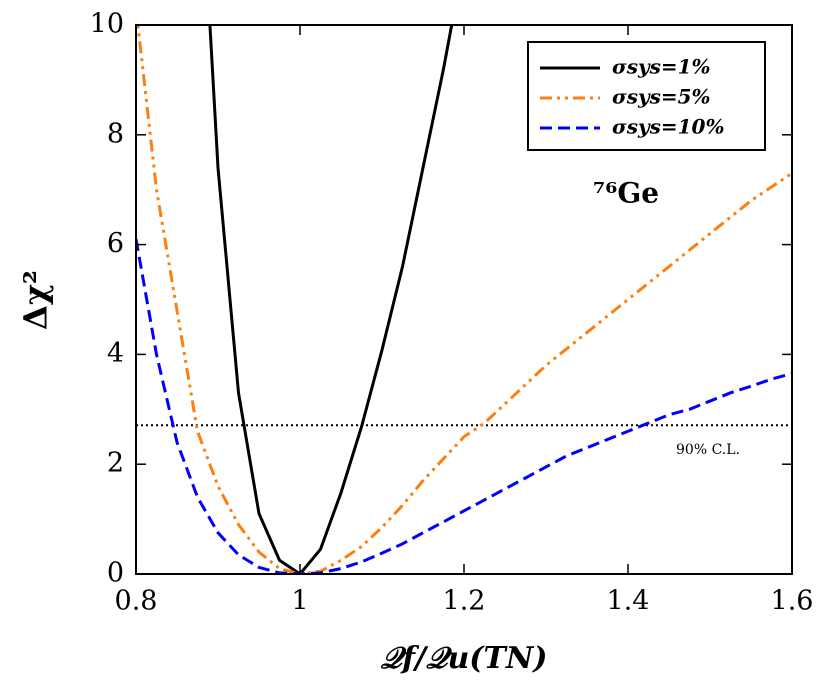  Describe the element at coordinates (107, 24) in the screenshot. I see `y-tick-label: 10` at that location.